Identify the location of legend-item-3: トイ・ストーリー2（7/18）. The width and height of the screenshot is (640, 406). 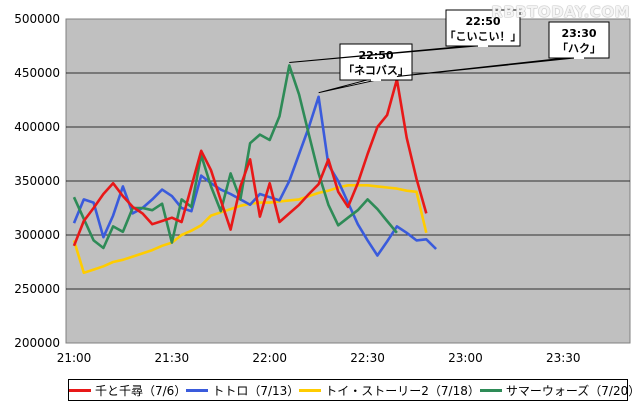
(389, 390).